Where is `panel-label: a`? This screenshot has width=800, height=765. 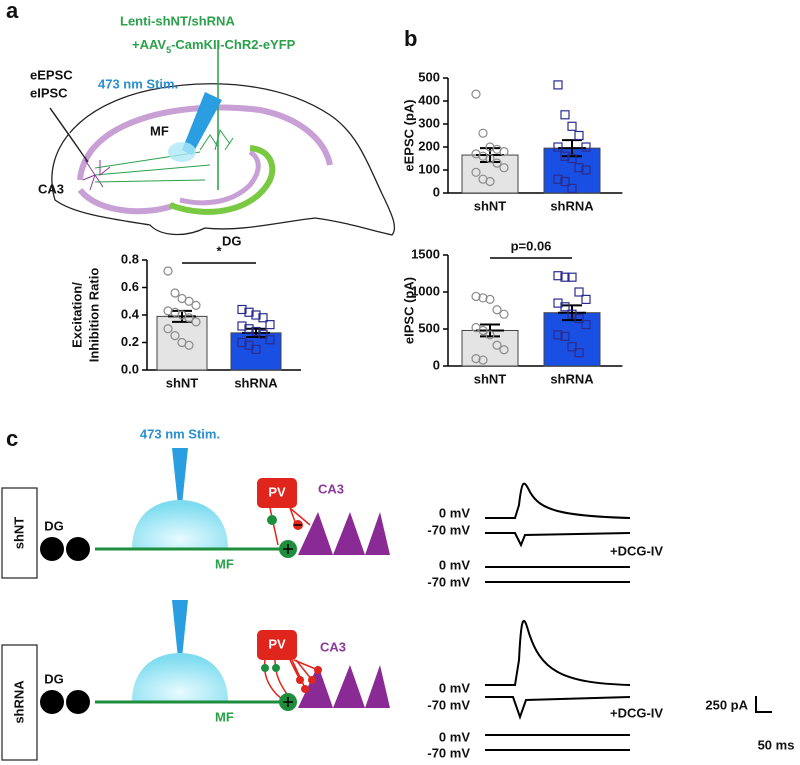 panel-label: a is located at coordinates (12, 11).